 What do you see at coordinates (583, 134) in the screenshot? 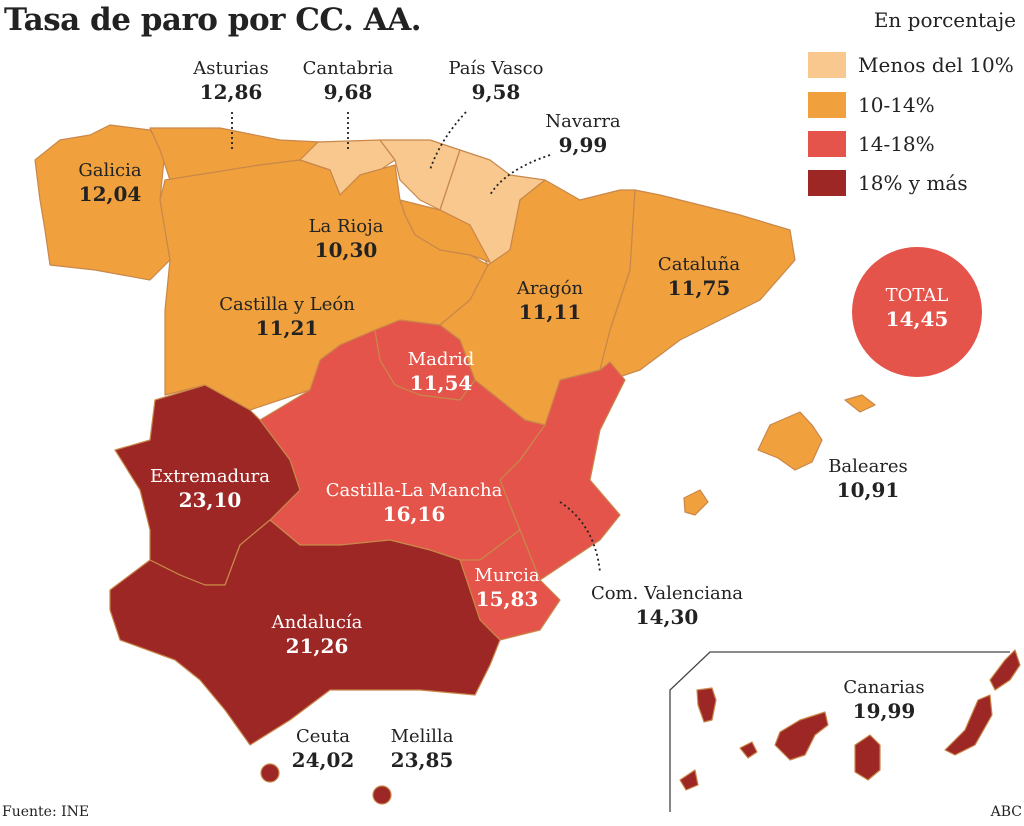
I see `label-navarra: Navarra 9,99` at bounding box center [583, 134].